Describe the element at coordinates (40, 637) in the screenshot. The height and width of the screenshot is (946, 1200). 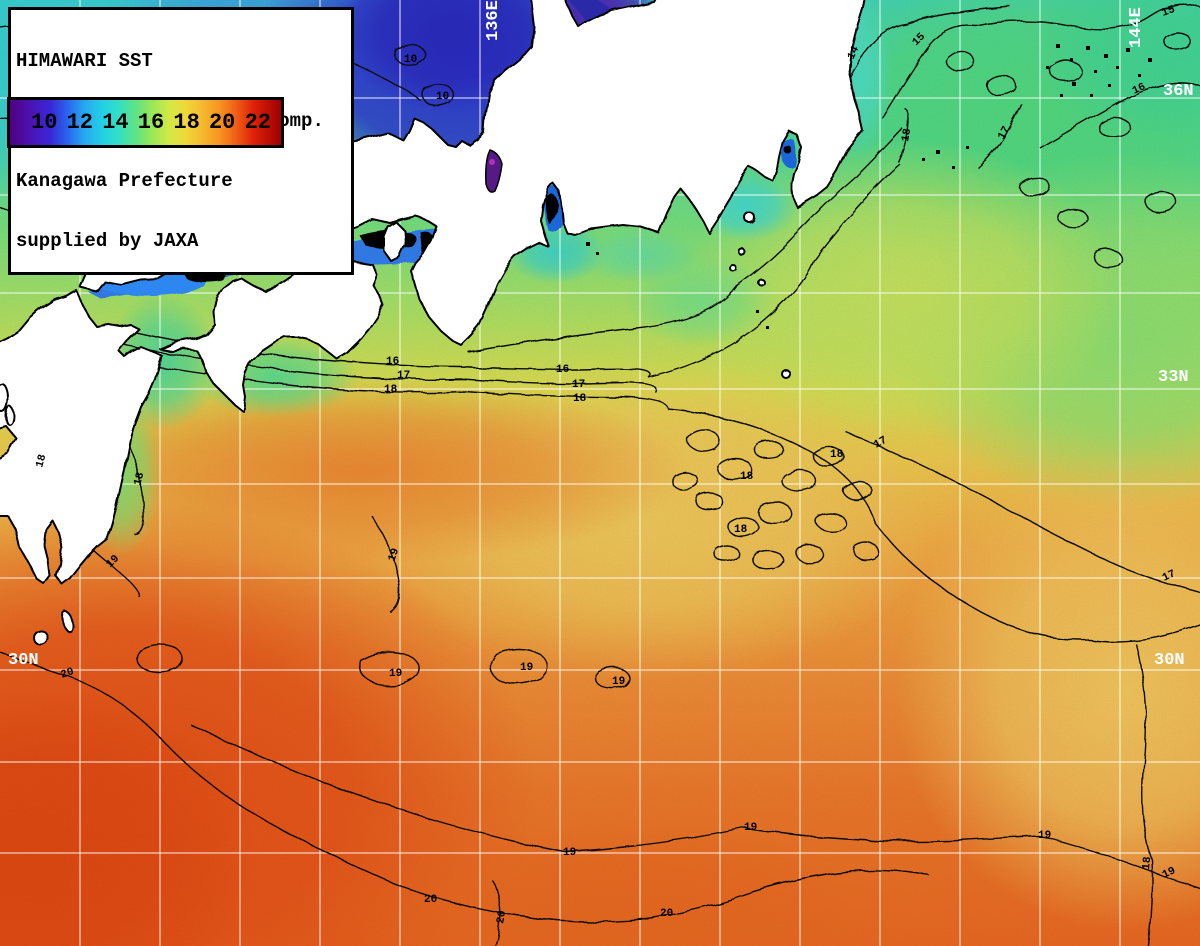
I see `land-yakushima` at that location.